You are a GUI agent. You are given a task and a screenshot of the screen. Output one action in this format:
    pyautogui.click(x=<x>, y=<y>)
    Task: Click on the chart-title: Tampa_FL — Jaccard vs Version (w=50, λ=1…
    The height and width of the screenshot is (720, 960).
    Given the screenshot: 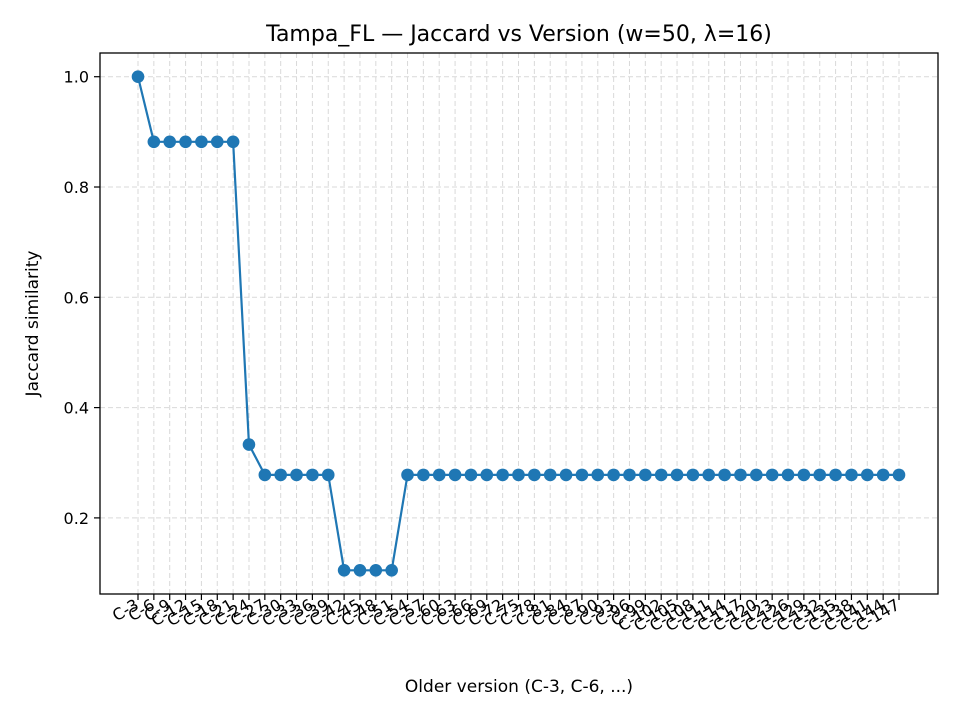 What is the action you would take?
    pyautogui.click(x=518, y=34)
    